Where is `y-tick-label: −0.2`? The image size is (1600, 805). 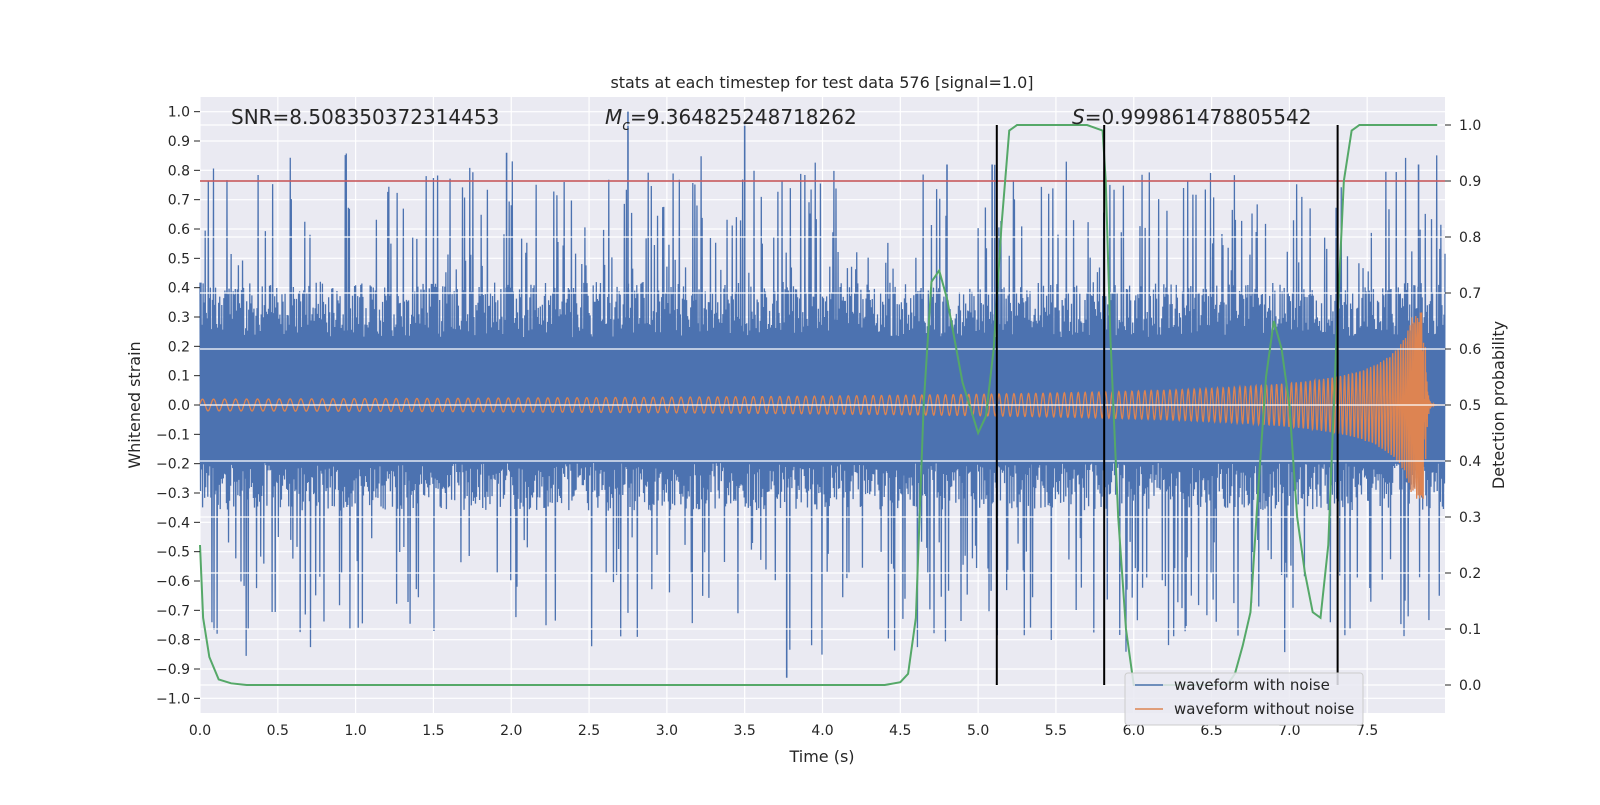
y-tick-label: −0.2 is located at coordinates (173, 465).